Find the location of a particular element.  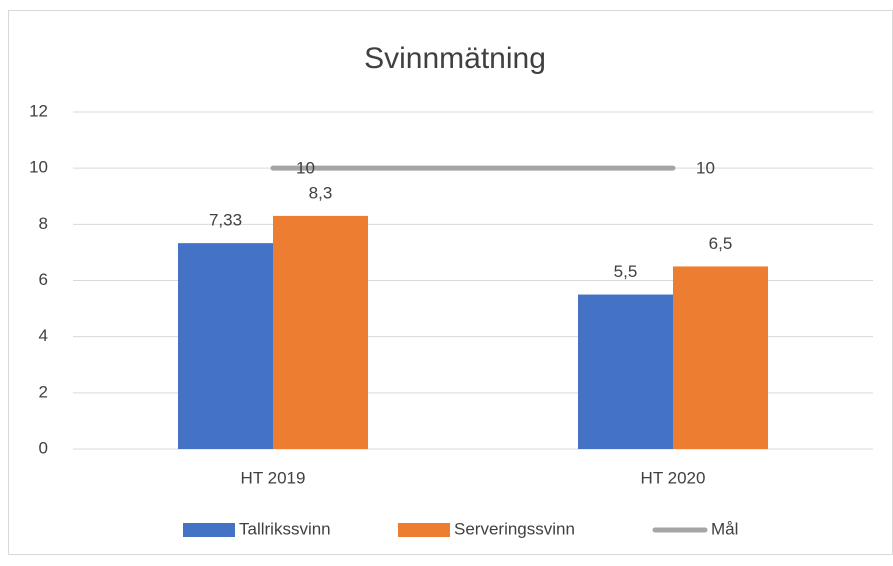

y-tick-label: 10 is located at coordinates (38, 167).